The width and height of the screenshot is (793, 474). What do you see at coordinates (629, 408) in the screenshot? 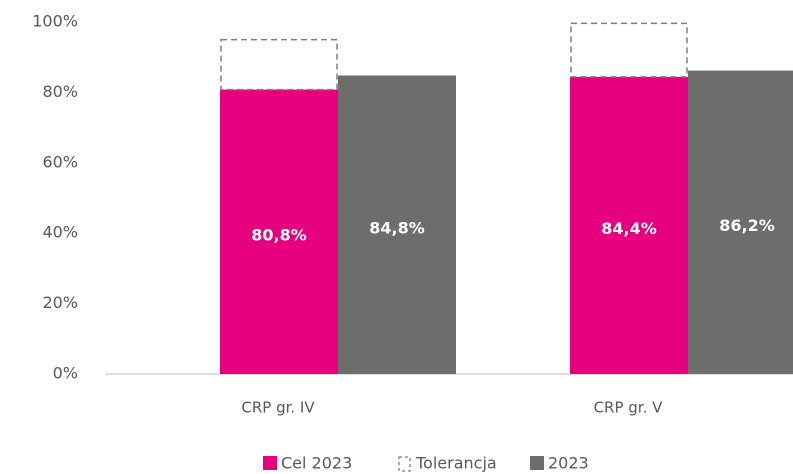
I see `x-tick-label: CRP gr. V` at bounding box center [629, 408].